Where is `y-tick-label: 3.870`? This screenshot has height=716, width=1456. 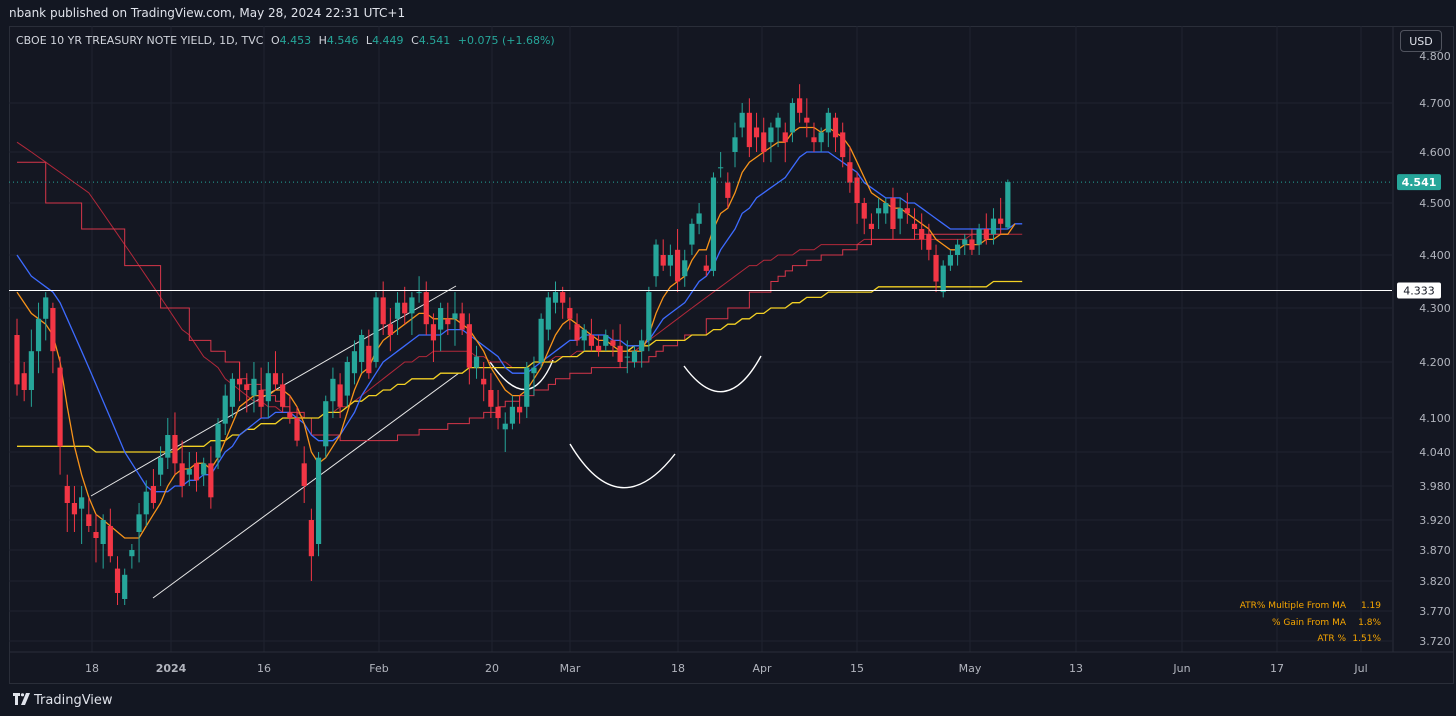 y-tick-label: 3.870 is located at coordinates (1435, 550).